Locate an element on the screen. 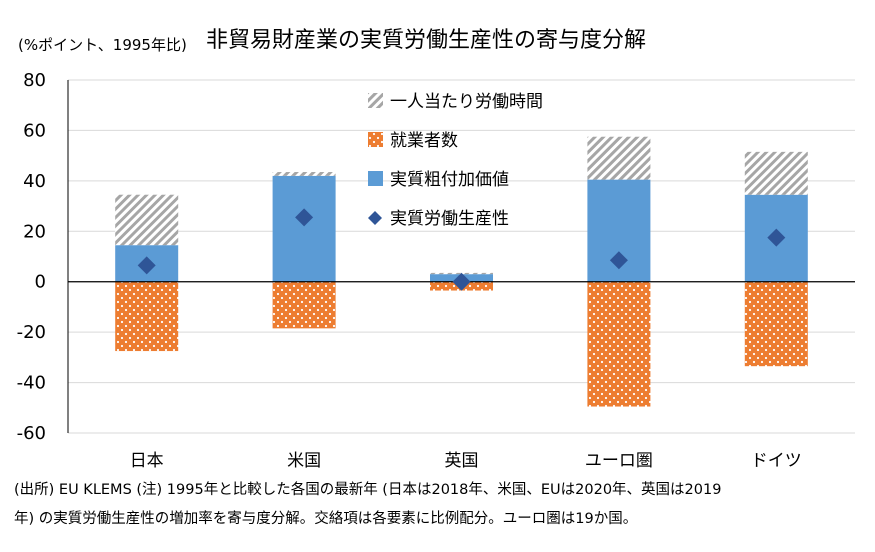 Image resolution: width=875 pixels, height=552 pixels. y-tick-label: -60 is located at coordinates (31, 433).